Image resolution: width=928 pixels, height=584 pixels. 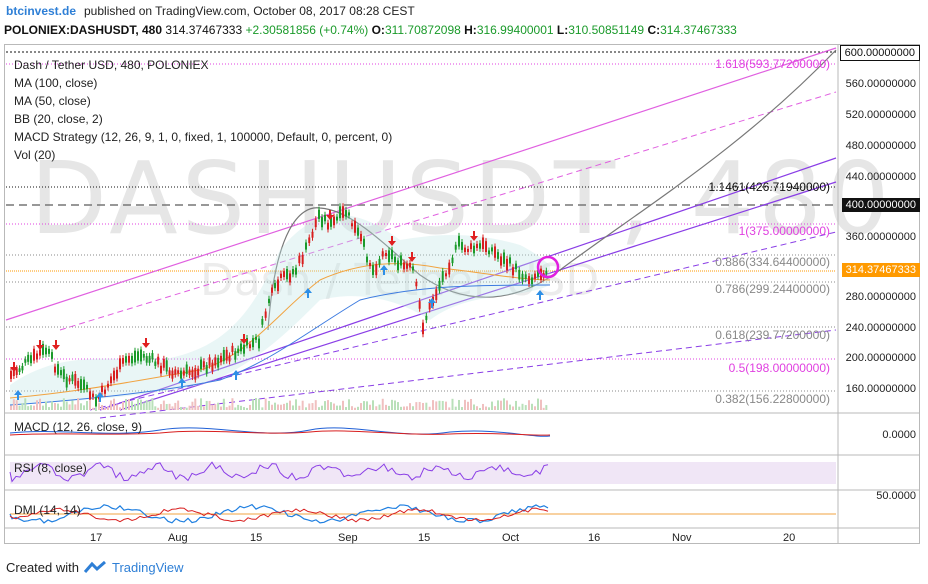 What do you see at coordinates (58, 119) in the screenshot?
I see `legend-bb: BB (20, close, 2)` at bounding box center [58, 119].